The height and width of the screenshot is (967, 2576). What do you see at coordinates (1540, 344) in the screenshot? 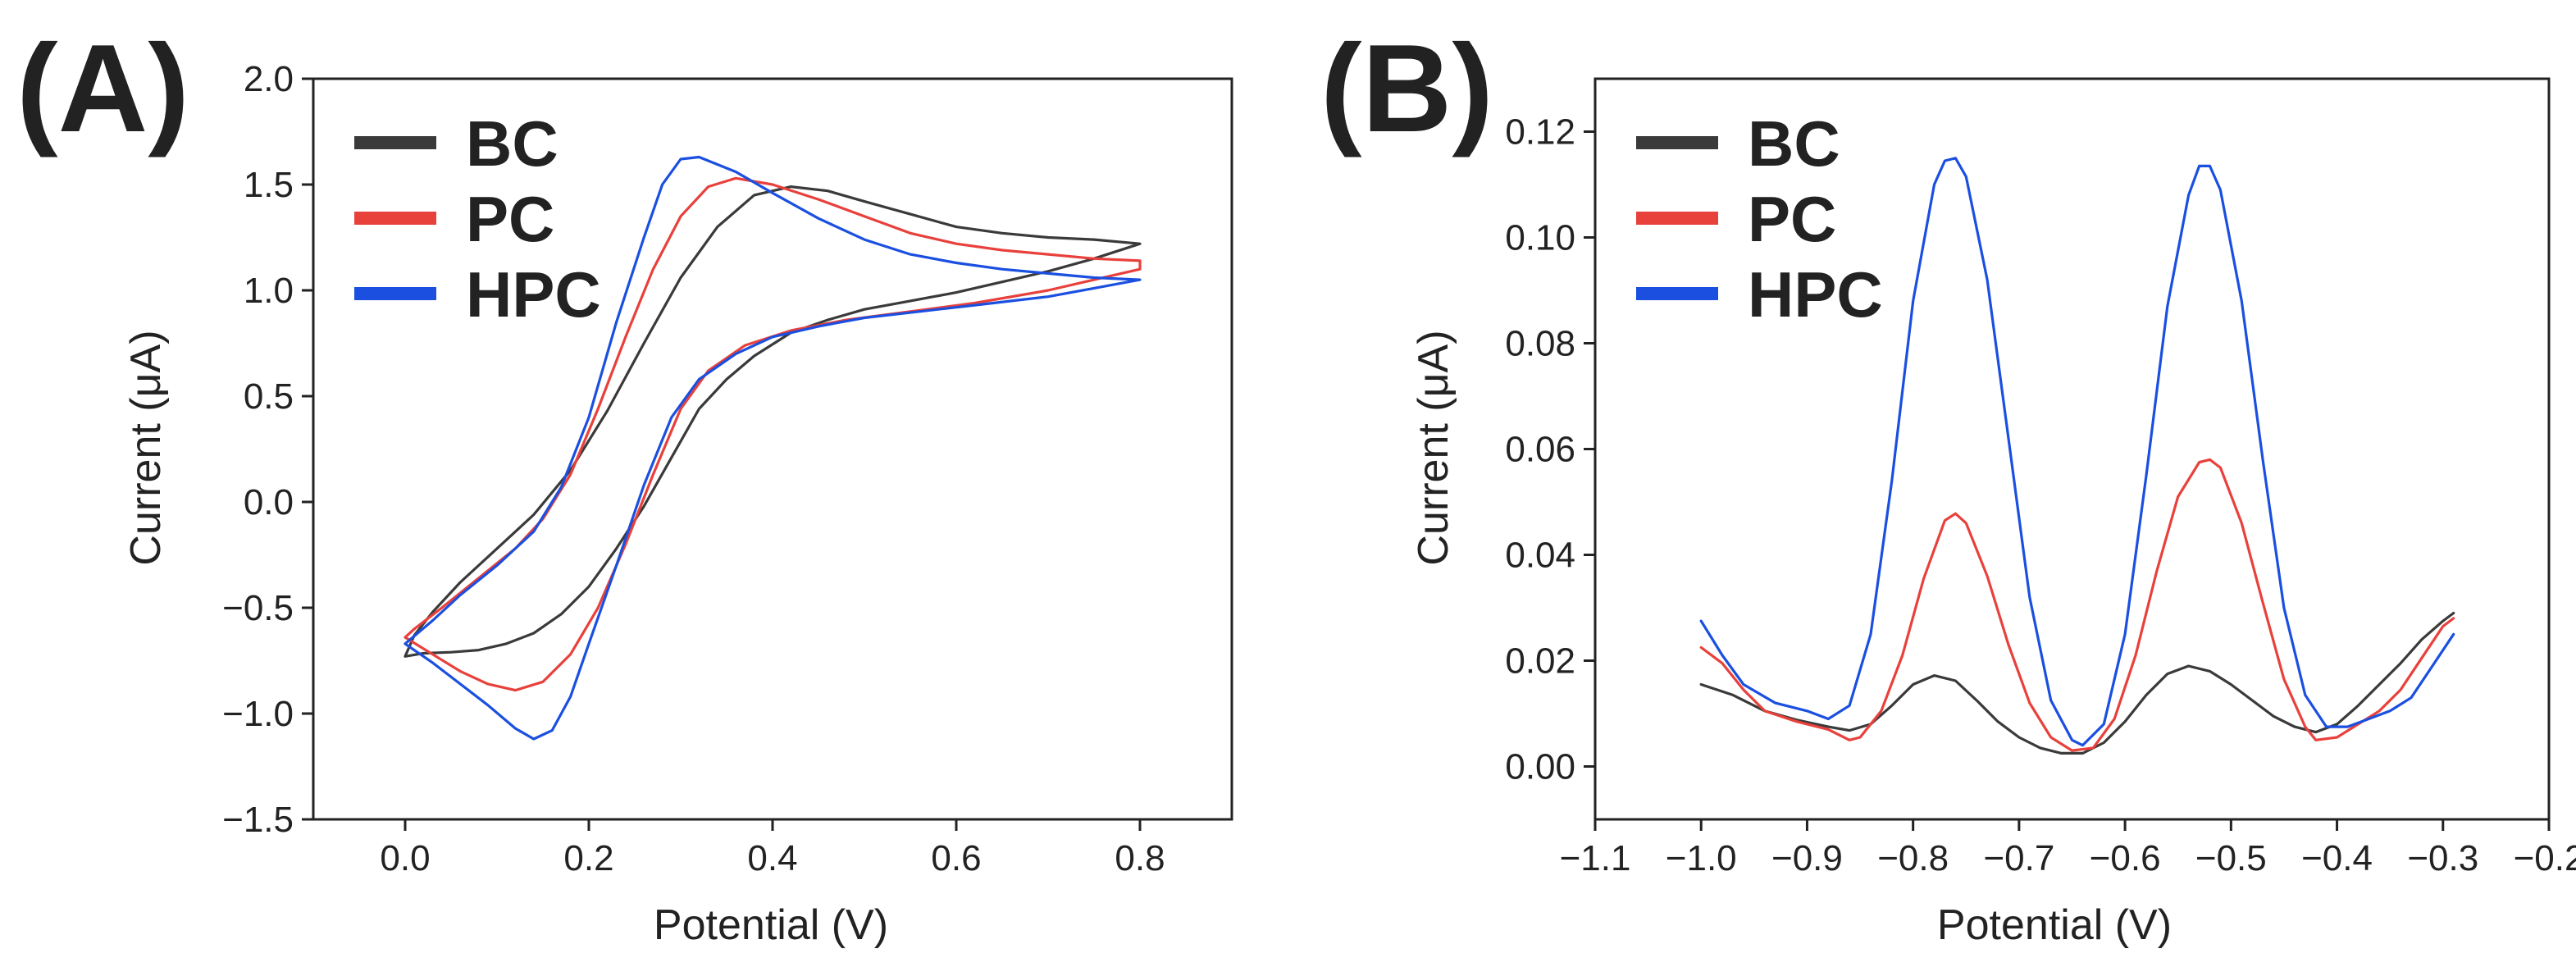
I see `panel-b-y-tick-label: 0.08` at bounding box center [1540, 344].